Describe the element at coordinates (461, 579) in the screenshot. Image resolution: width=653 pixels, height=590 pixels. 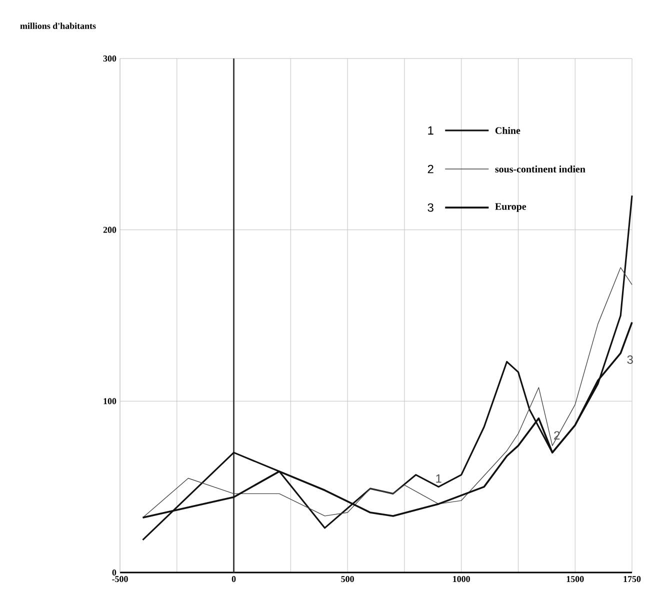
I see `x-tick-label: 1000` at that location.